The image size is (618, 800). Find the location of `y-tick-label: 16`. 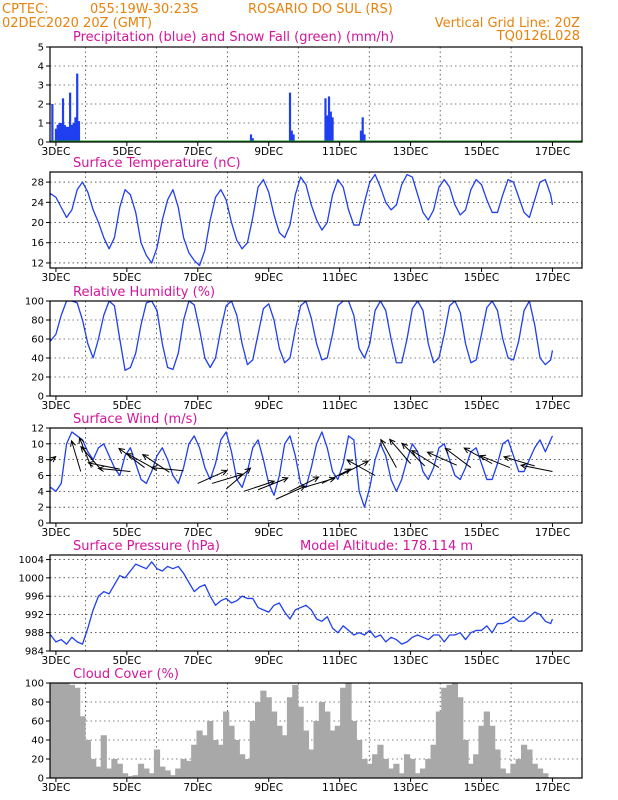

y-tick-label: 16 is located at coordinates (37, 243).